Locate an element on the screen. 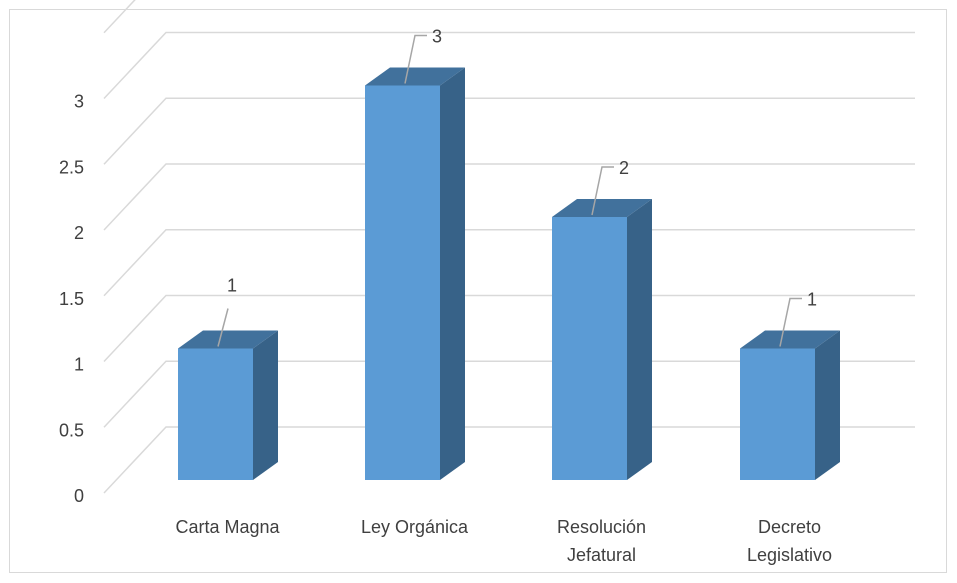  category-label-line: Decreto is located at coordinates (789, 527).